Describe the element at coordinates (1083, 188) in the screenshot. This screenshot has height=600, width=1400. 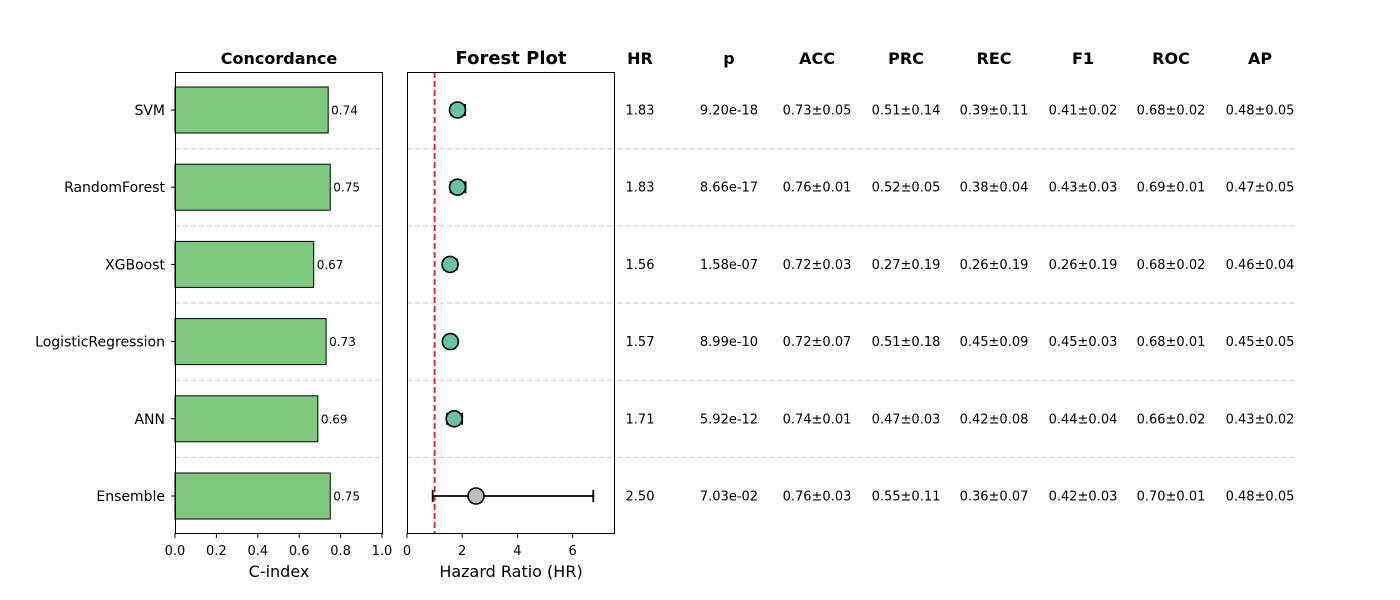
I see `table-cell: 0.43±0.03` at that location.